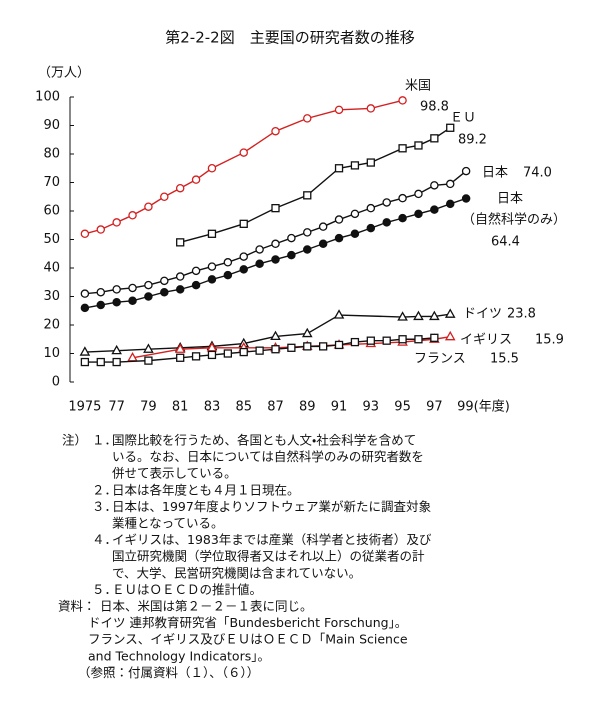 This screenshot has height=714, width=593. Describe the element at coordinates (514, 220) in the screenshot. I see `series-note: （自然科学のみ）` at that location.